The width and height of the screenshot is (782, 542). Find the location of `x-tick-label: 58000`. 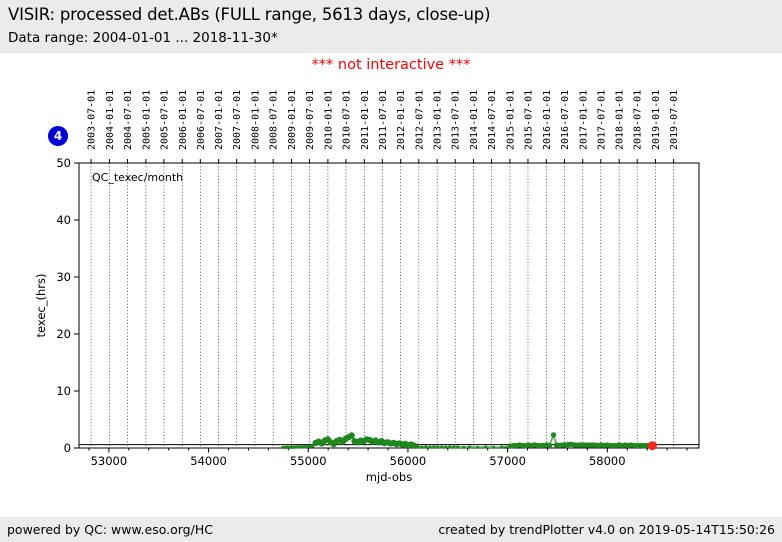

x-tick-label: 58000 is located at coordinates (607, 461).